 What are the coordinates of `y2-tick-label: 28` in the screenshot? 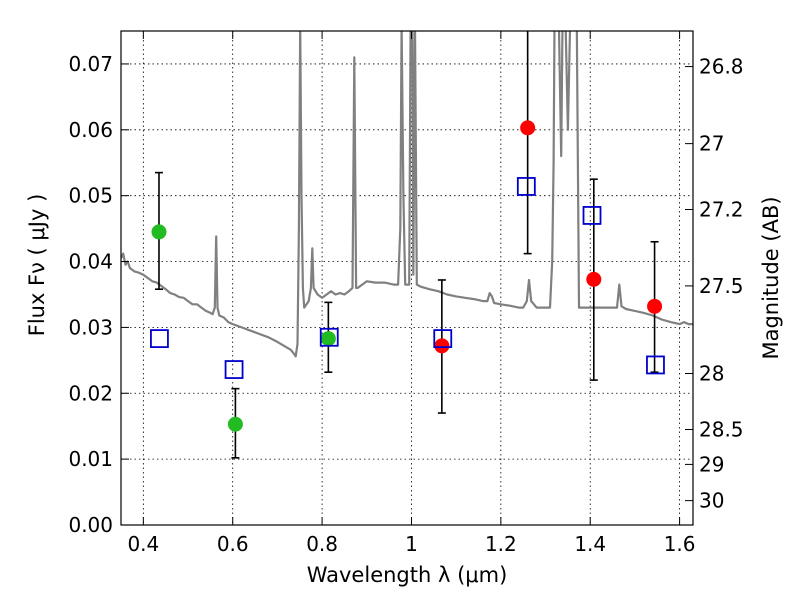 It's located at (711, 374).